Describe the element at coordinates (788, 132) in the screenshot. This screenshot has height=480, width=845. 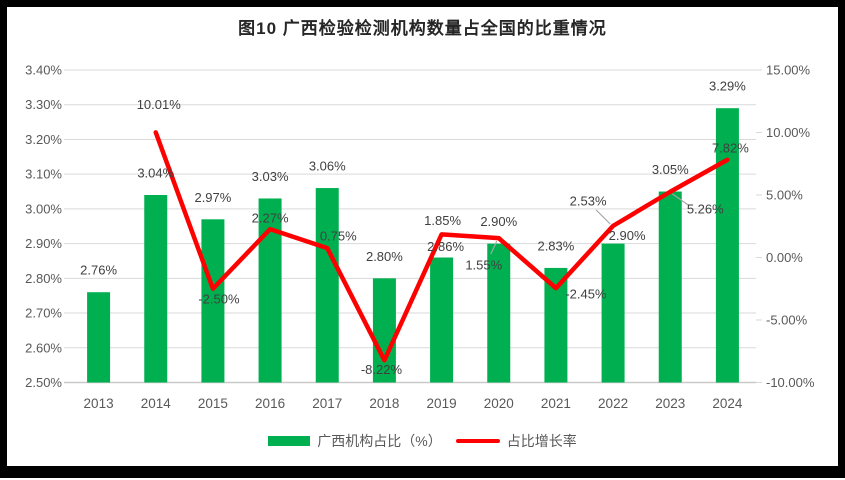
I see `right-axis-tick-label: 10.00%` at that location.